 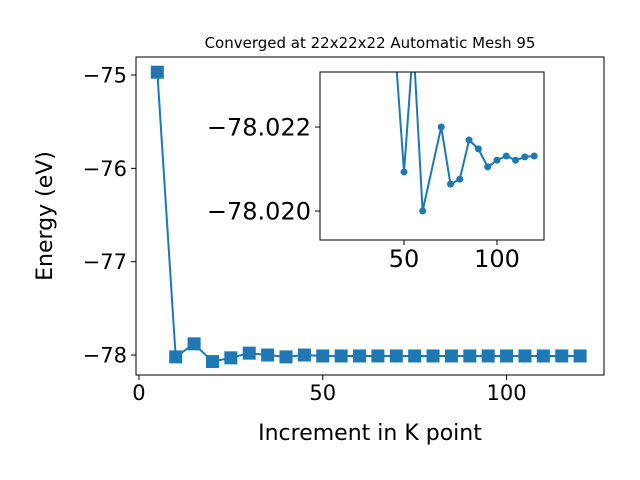 I want to click on inset-axes-frame, so click(x=432, y=156).